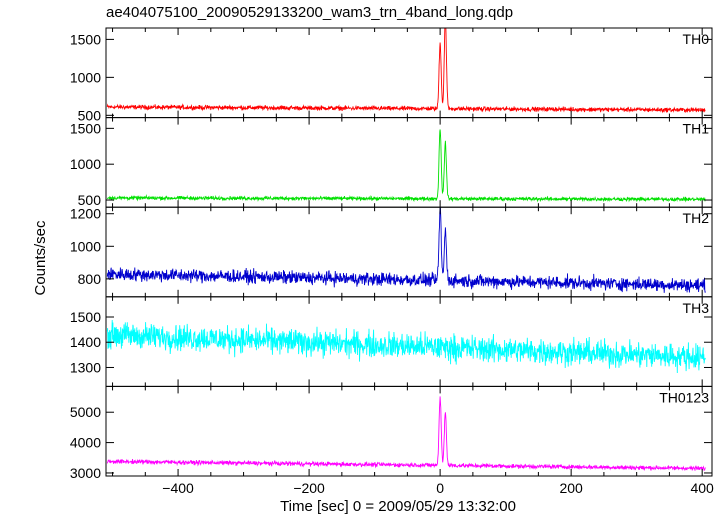 The image size is (717, 516). What do you see at coordinates (406, 434) in the screenshot?
I see `series-line-th0123` at bounding box center [406, 434].